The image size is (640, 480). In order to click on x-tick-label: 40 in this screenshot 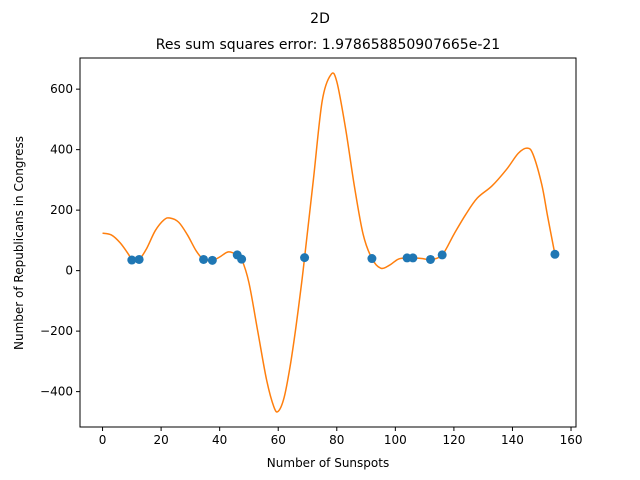, I will do `click(219, 440)`.